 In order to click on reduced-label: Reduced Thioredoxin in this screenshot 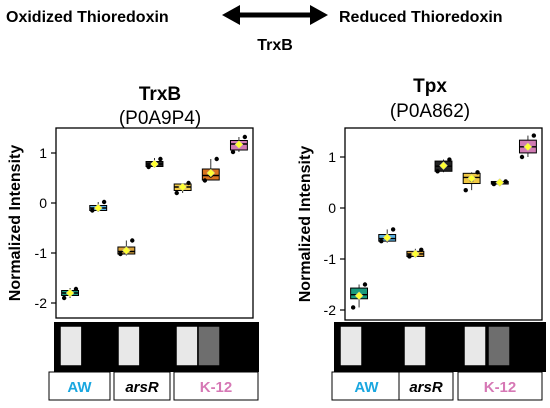, I will do `click(421, 17)`.